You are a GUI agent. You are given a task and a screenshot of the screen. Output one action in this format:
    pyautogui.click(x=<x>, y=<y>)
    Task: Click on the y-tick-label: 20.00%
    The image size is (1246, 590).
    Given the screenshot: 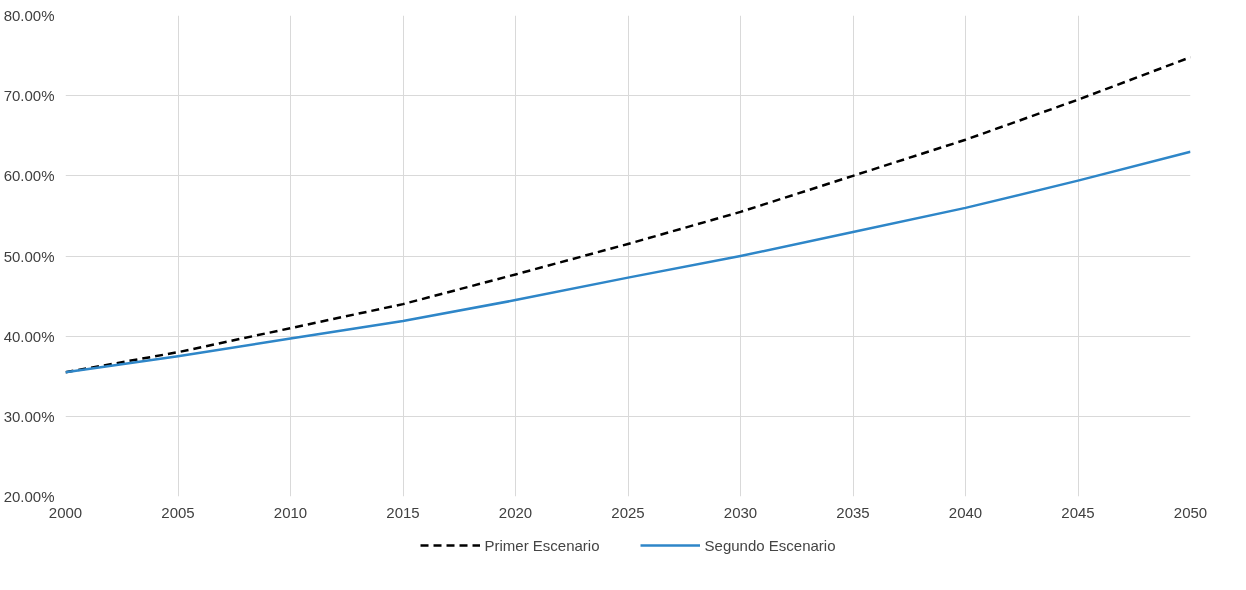 What is the action you would take?
    pyautogui.click(x=29, y=496)
    